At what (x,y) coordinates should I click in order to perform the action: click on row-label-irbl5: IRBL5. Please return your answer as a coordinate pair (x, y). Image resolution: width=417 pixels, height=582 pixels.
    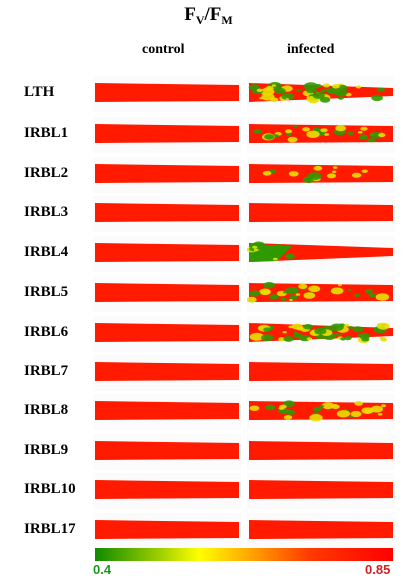
    Looking at the image, I should click on (46, 292).